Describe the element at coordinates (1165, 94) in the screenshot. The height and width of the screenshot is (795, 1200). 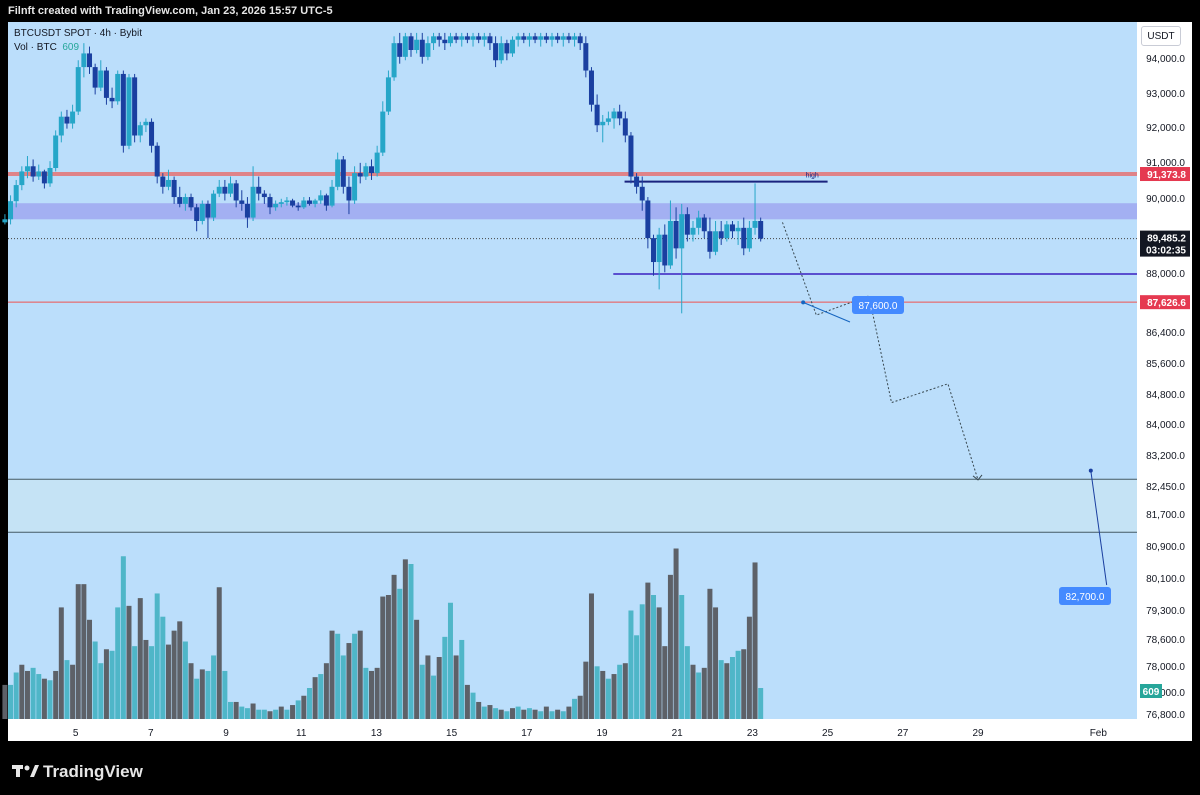
I see `y-tick-label: 93,000.0` at that location.